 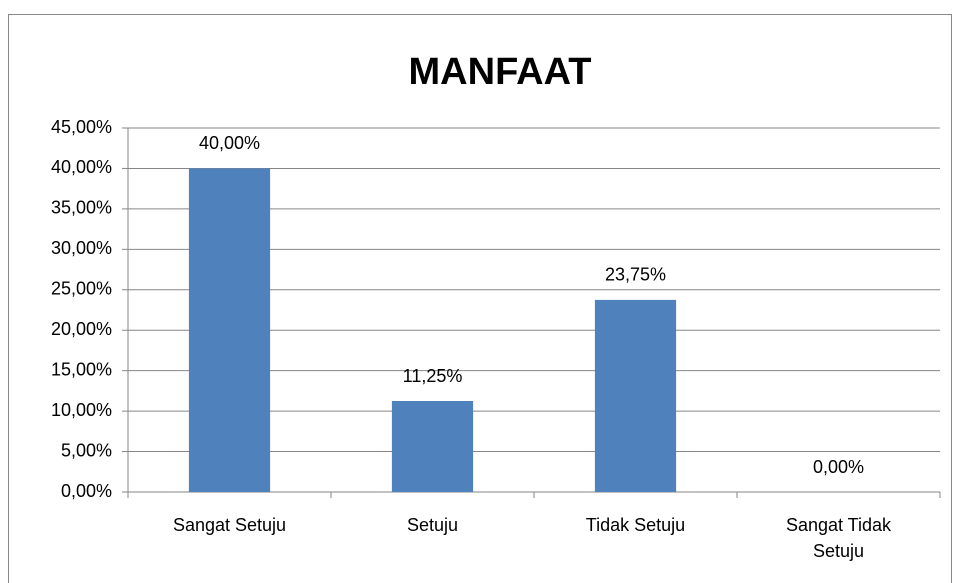 What do you see at coordinates (81, 369) in the screenshot?
I see `y-tick-label: 15,00%` at bounding box center [81, 369].